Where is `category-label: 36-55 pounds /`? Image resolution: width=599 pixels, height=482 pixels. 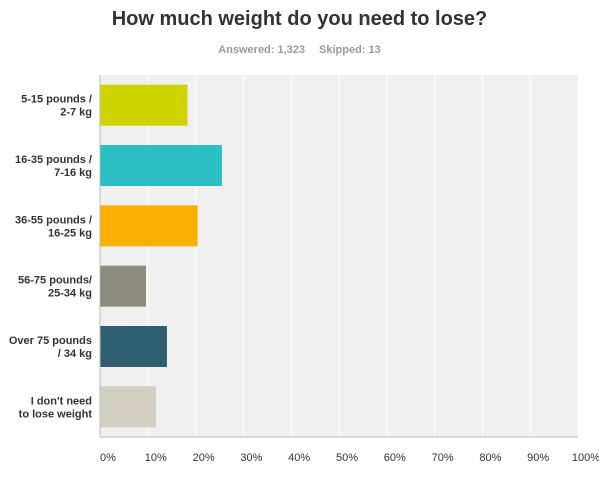
category-label: 36-55 pounds / is located at coordinates (53, 220).